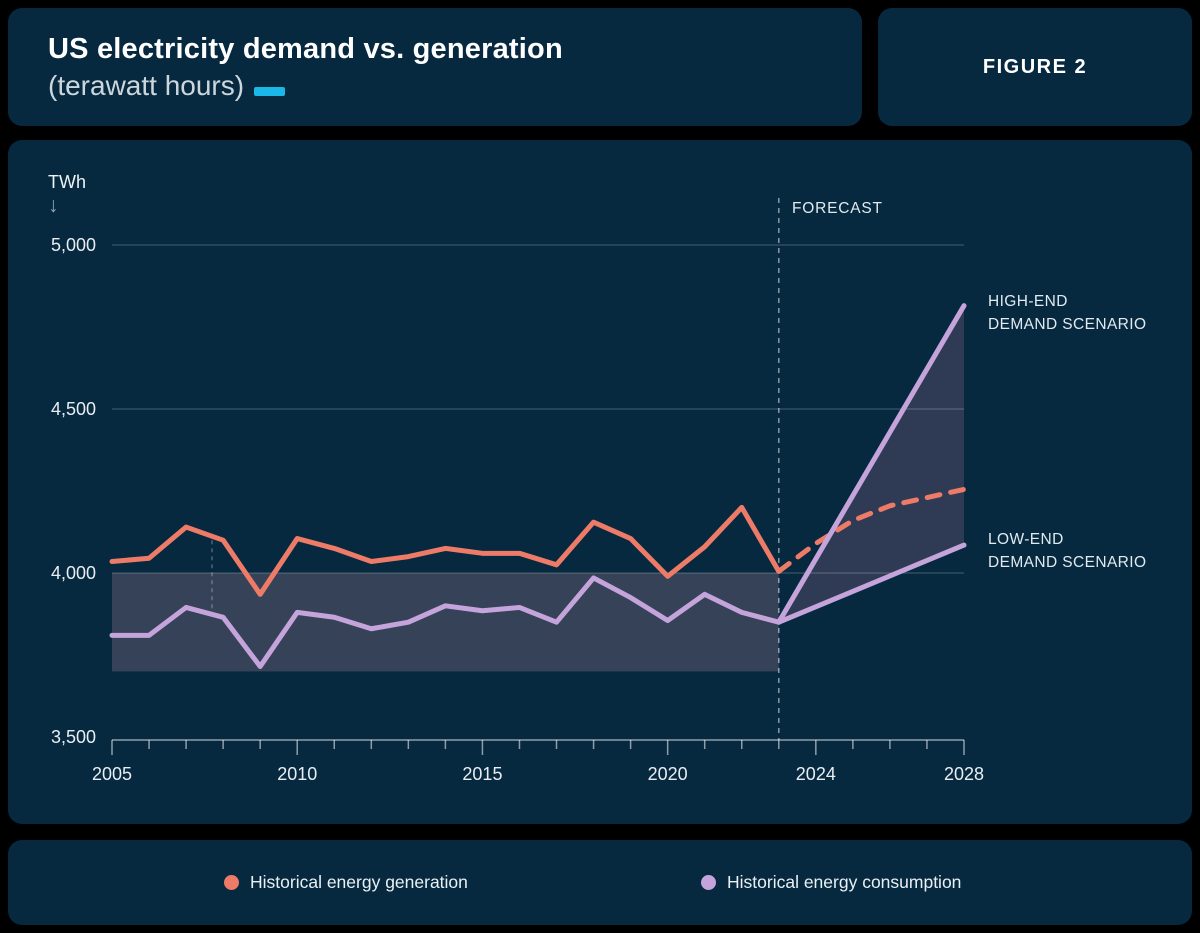 The width and height of the screenshot is (1200, 933). What do you see at coordinates (837, 208) in the screenshot?
I see `forecast-annotation: FORECAST` at bounding box center [837, 208].